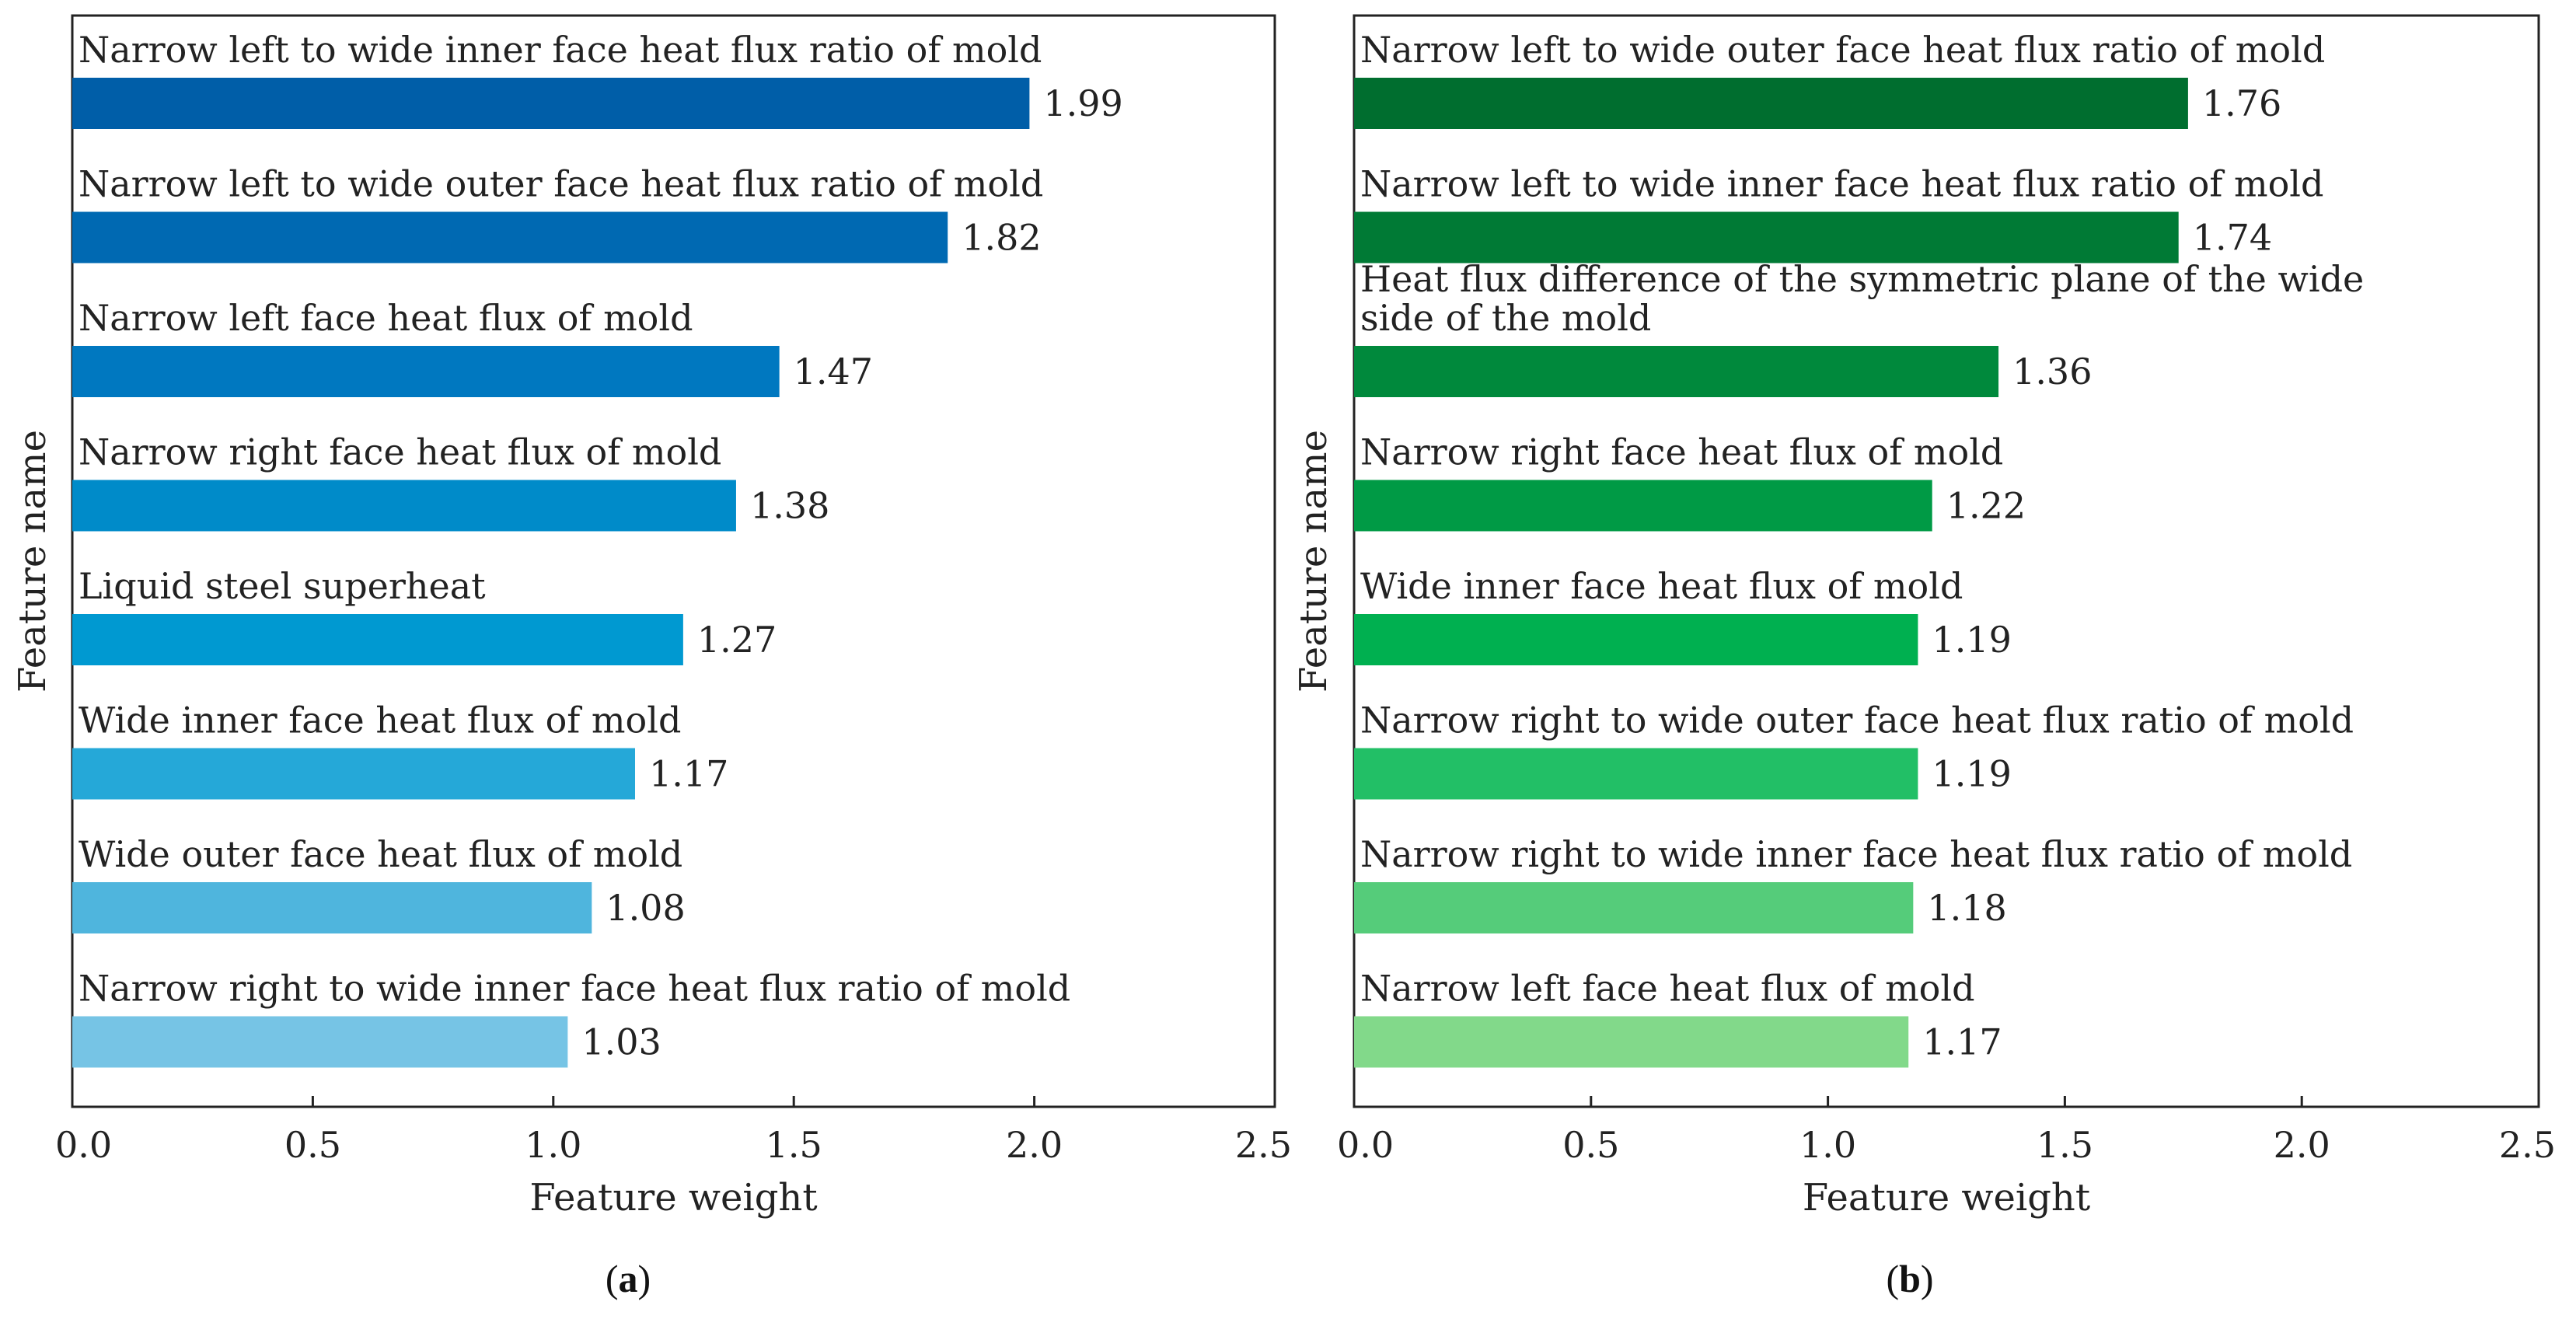  What do you see at coordinates (1506, 318) in the screenshot?
I see `category-label-3-line-2: side of the mold` at bounding box center [1506, 318].